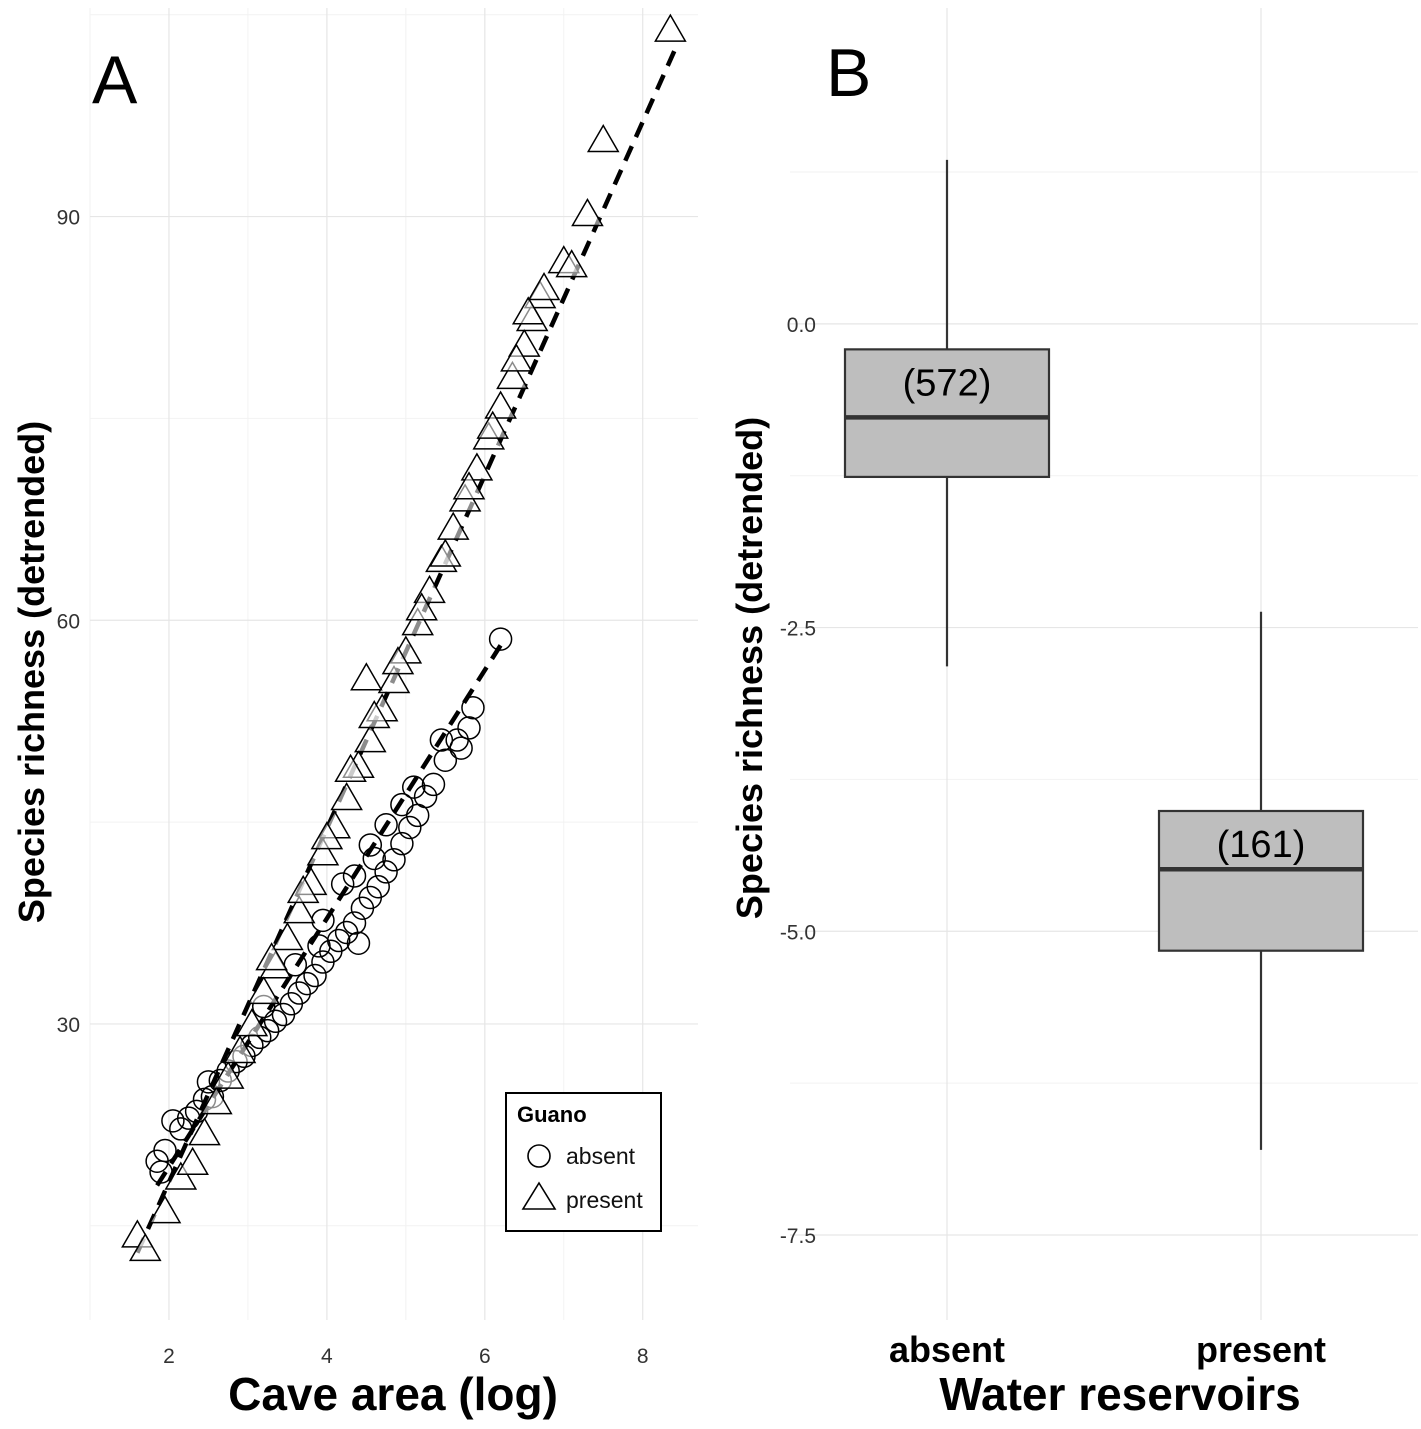 This screenshot has height=1429, width=1421. I want to click on legend: Guano absent present, so click(583, 1162).